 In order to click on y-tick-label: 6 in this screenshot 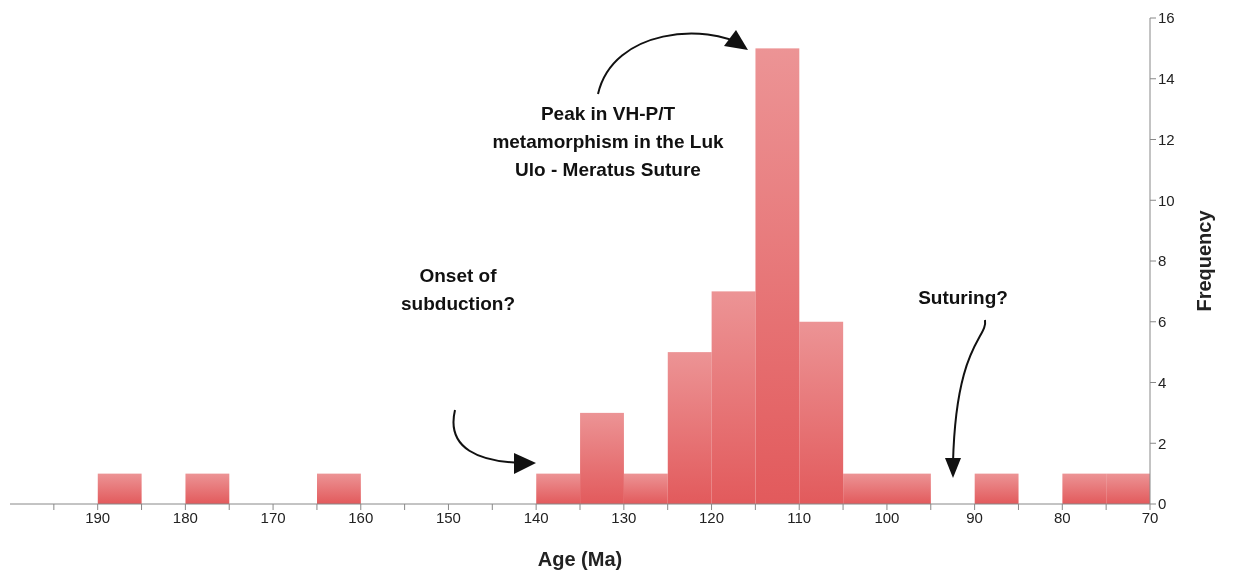, I will do `click(1162, 322)`.